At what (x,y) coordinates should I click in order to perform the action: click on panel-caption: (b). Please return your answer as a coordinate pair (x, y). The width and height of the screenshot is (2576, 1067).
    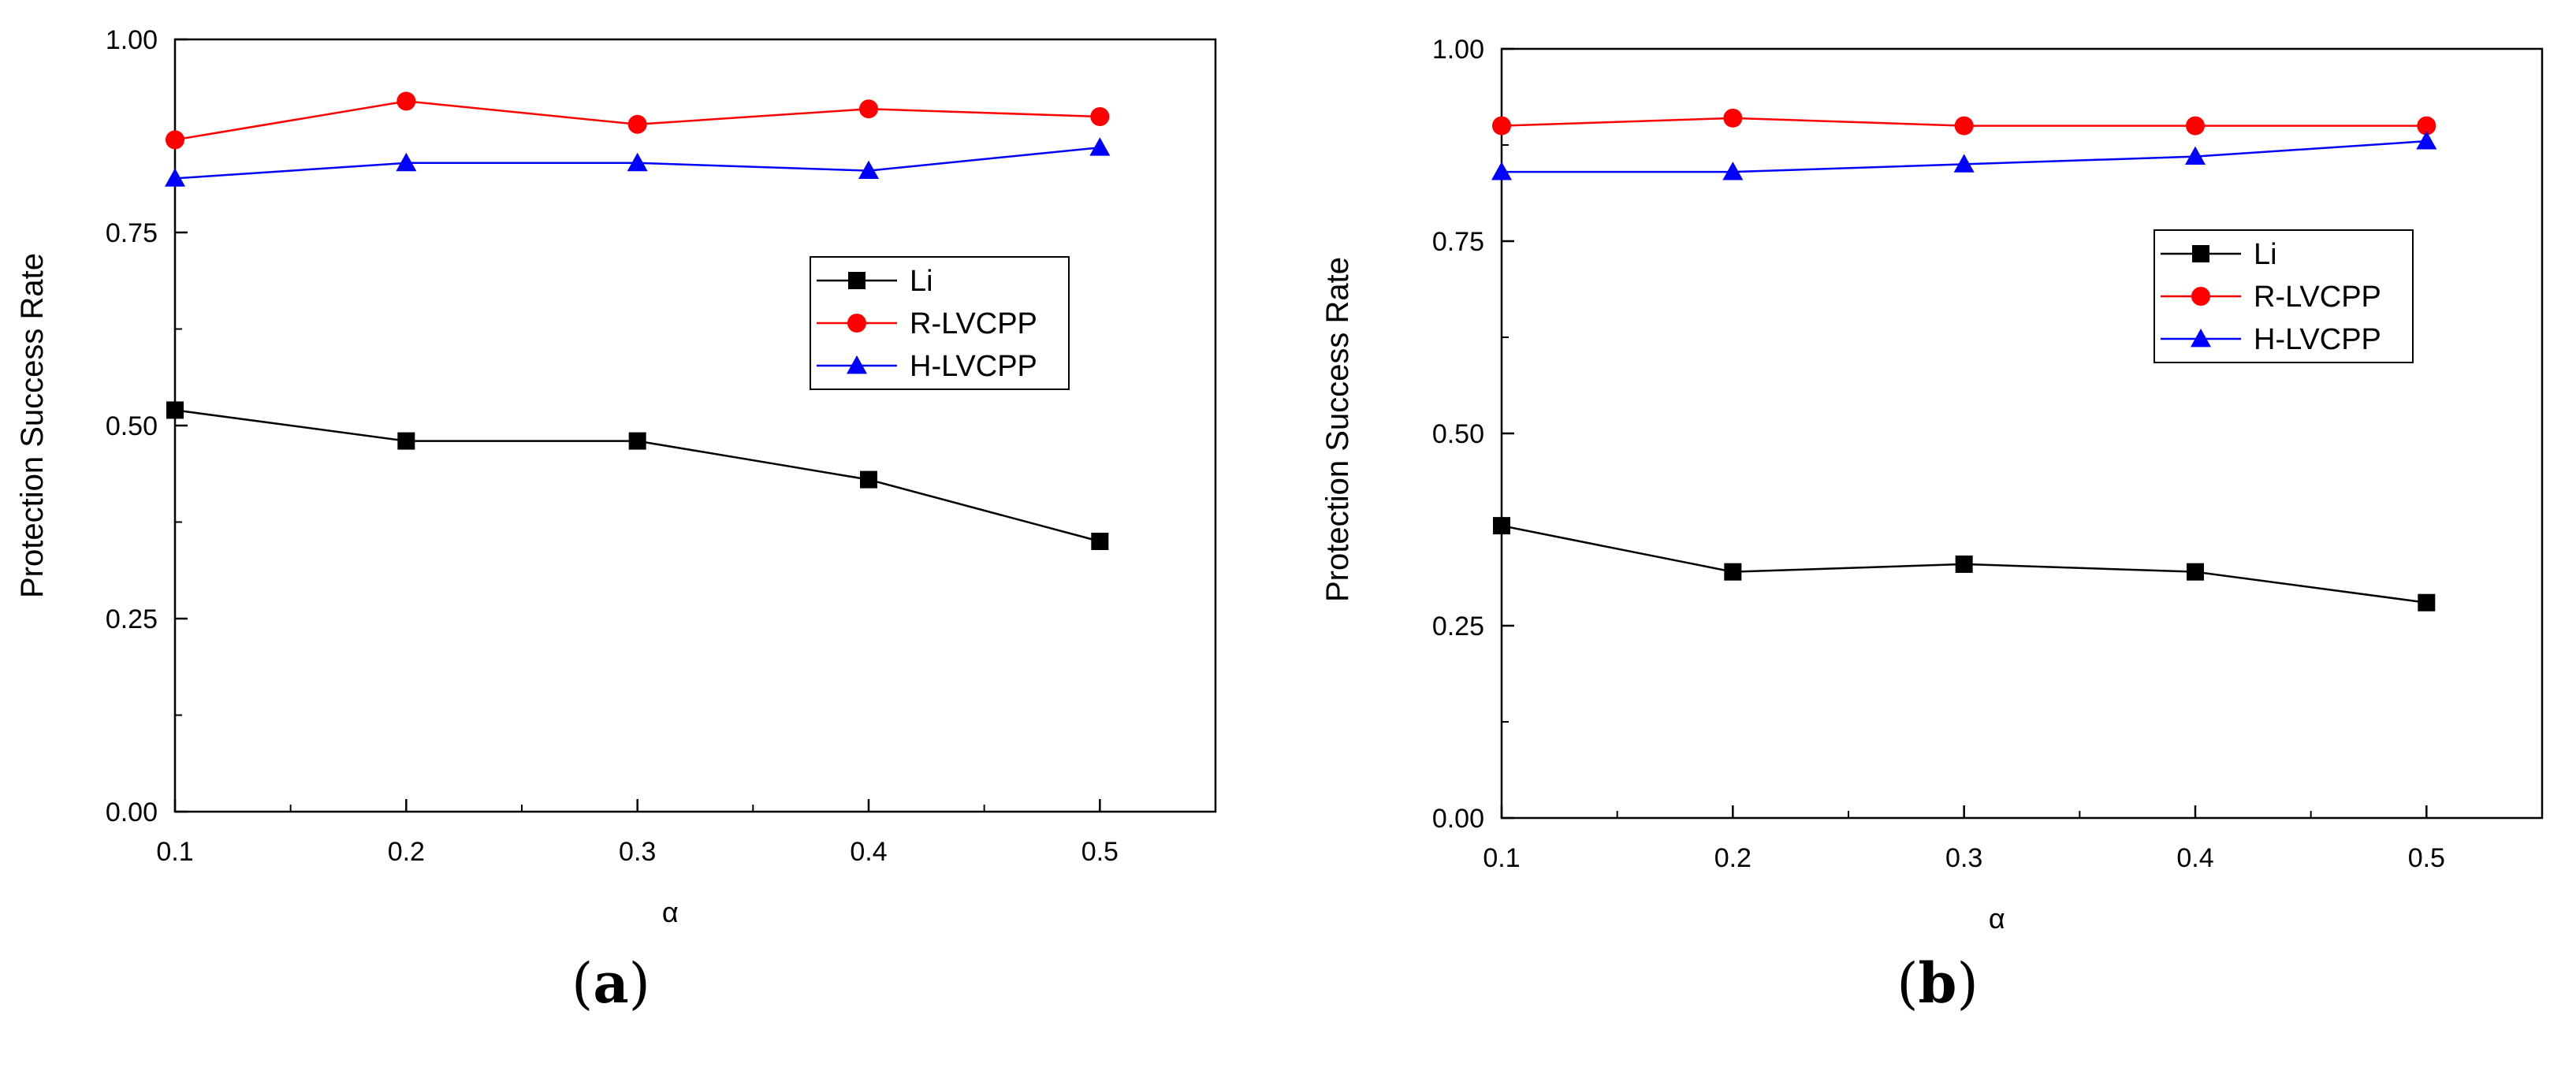
    Looking at the image, I should click on (1938, 983).